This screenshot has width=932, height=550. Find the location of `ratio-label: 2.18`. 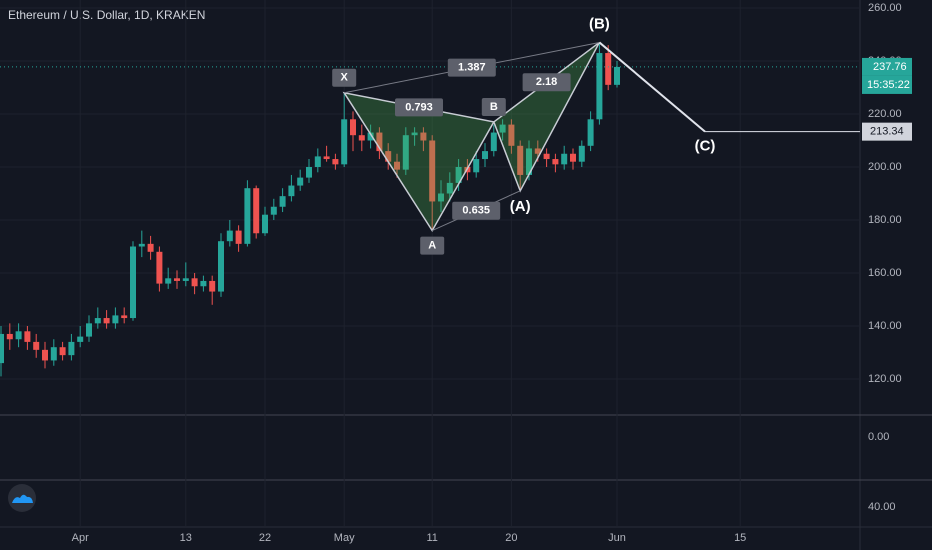

ratio-label: 2.18 is located at coordinates (546, 82).